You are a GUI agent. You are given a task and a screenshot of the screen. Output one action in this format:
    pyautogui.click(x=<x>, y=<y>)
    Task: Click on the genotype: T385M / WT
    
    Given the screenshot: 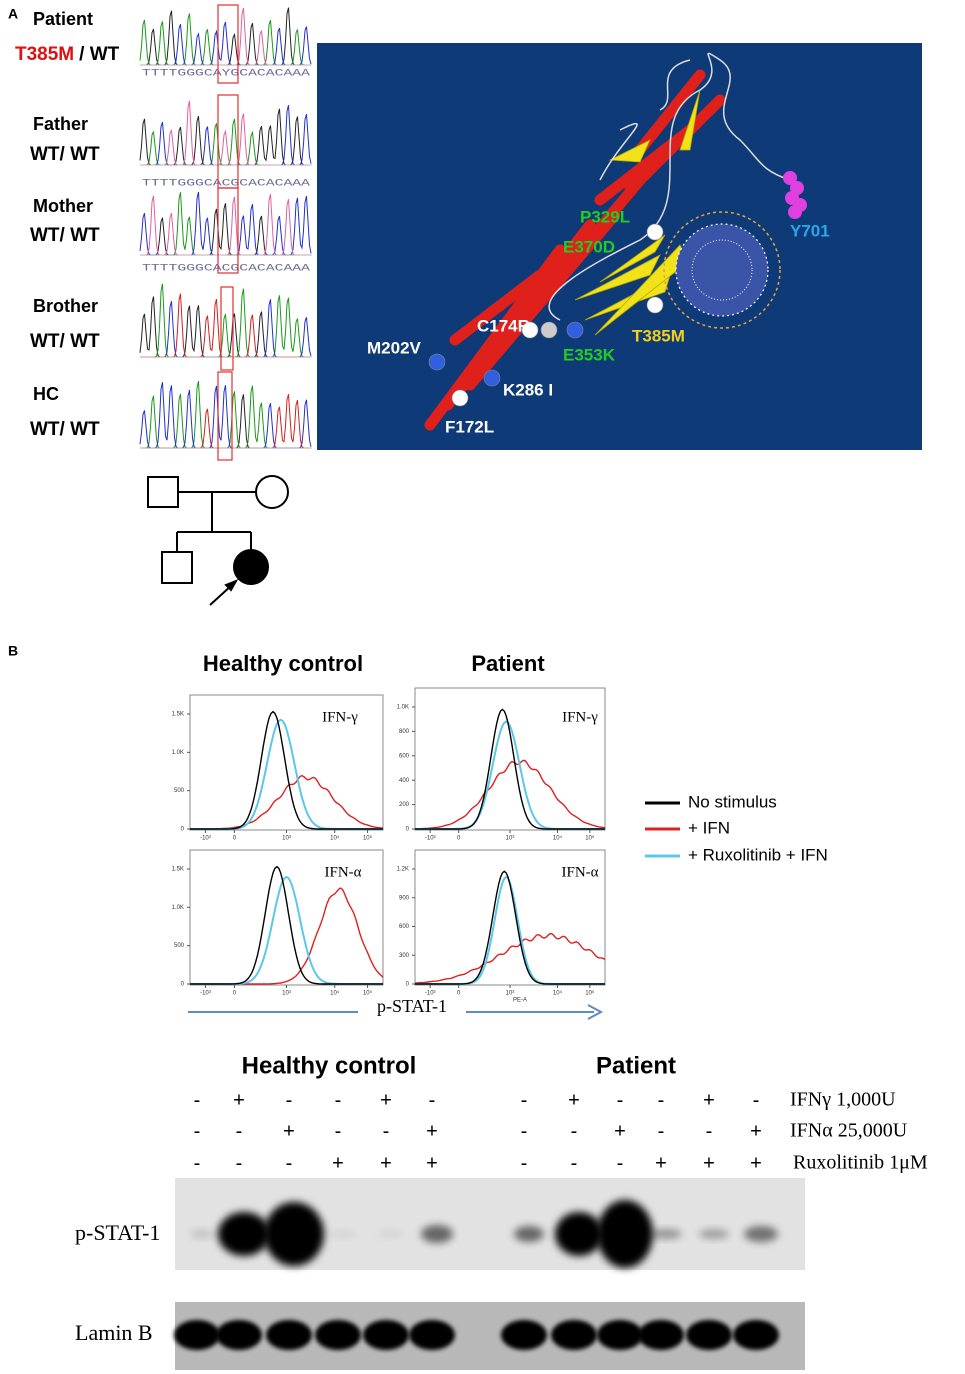 What is the action you would take?
    pyautogui.click(x=67, y=54)
    